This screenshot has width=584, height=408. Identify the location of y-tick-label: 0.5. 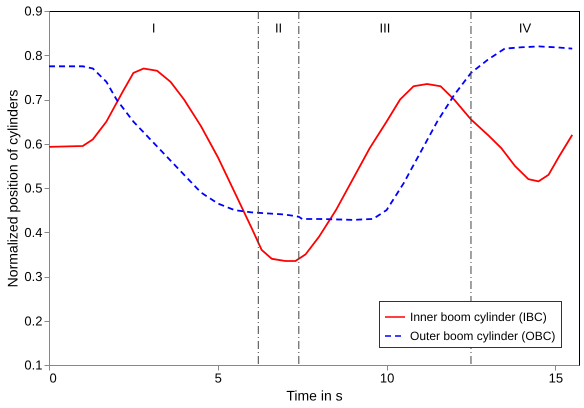
(33, 188).